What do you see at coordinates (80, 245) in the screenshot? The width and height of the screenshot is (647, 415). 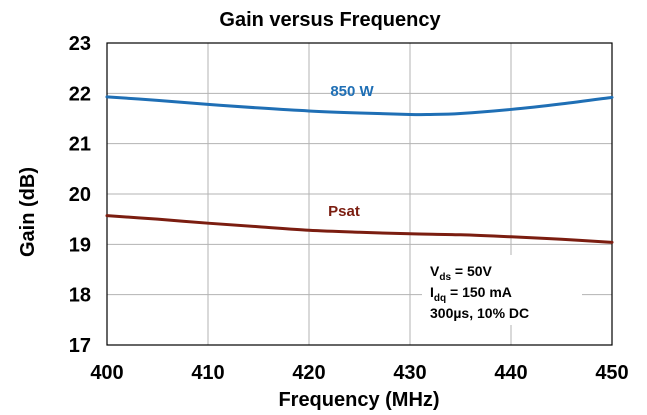 I see `y-tick-label: 19` at bounding box center [80, 245].